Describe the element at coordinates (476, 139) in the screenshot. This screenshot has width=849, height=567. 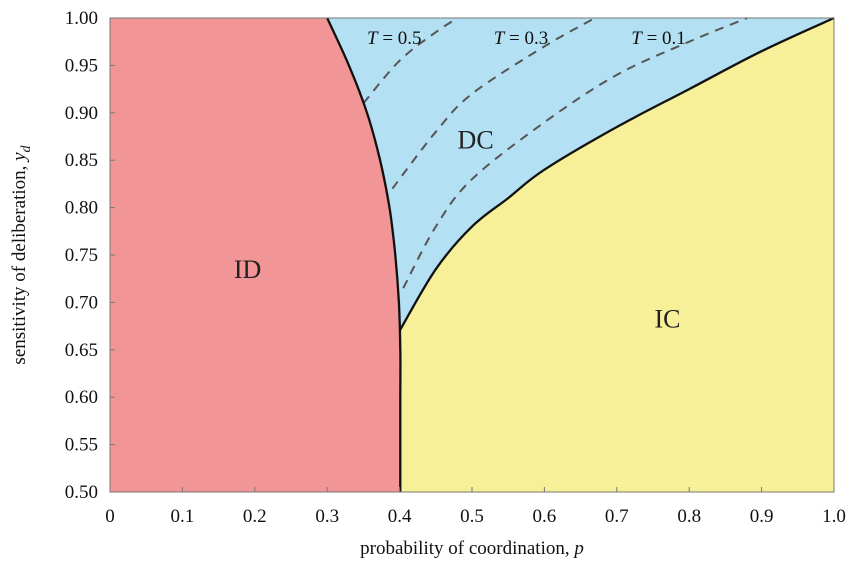
I see `region-label-dc: DC` at that location.